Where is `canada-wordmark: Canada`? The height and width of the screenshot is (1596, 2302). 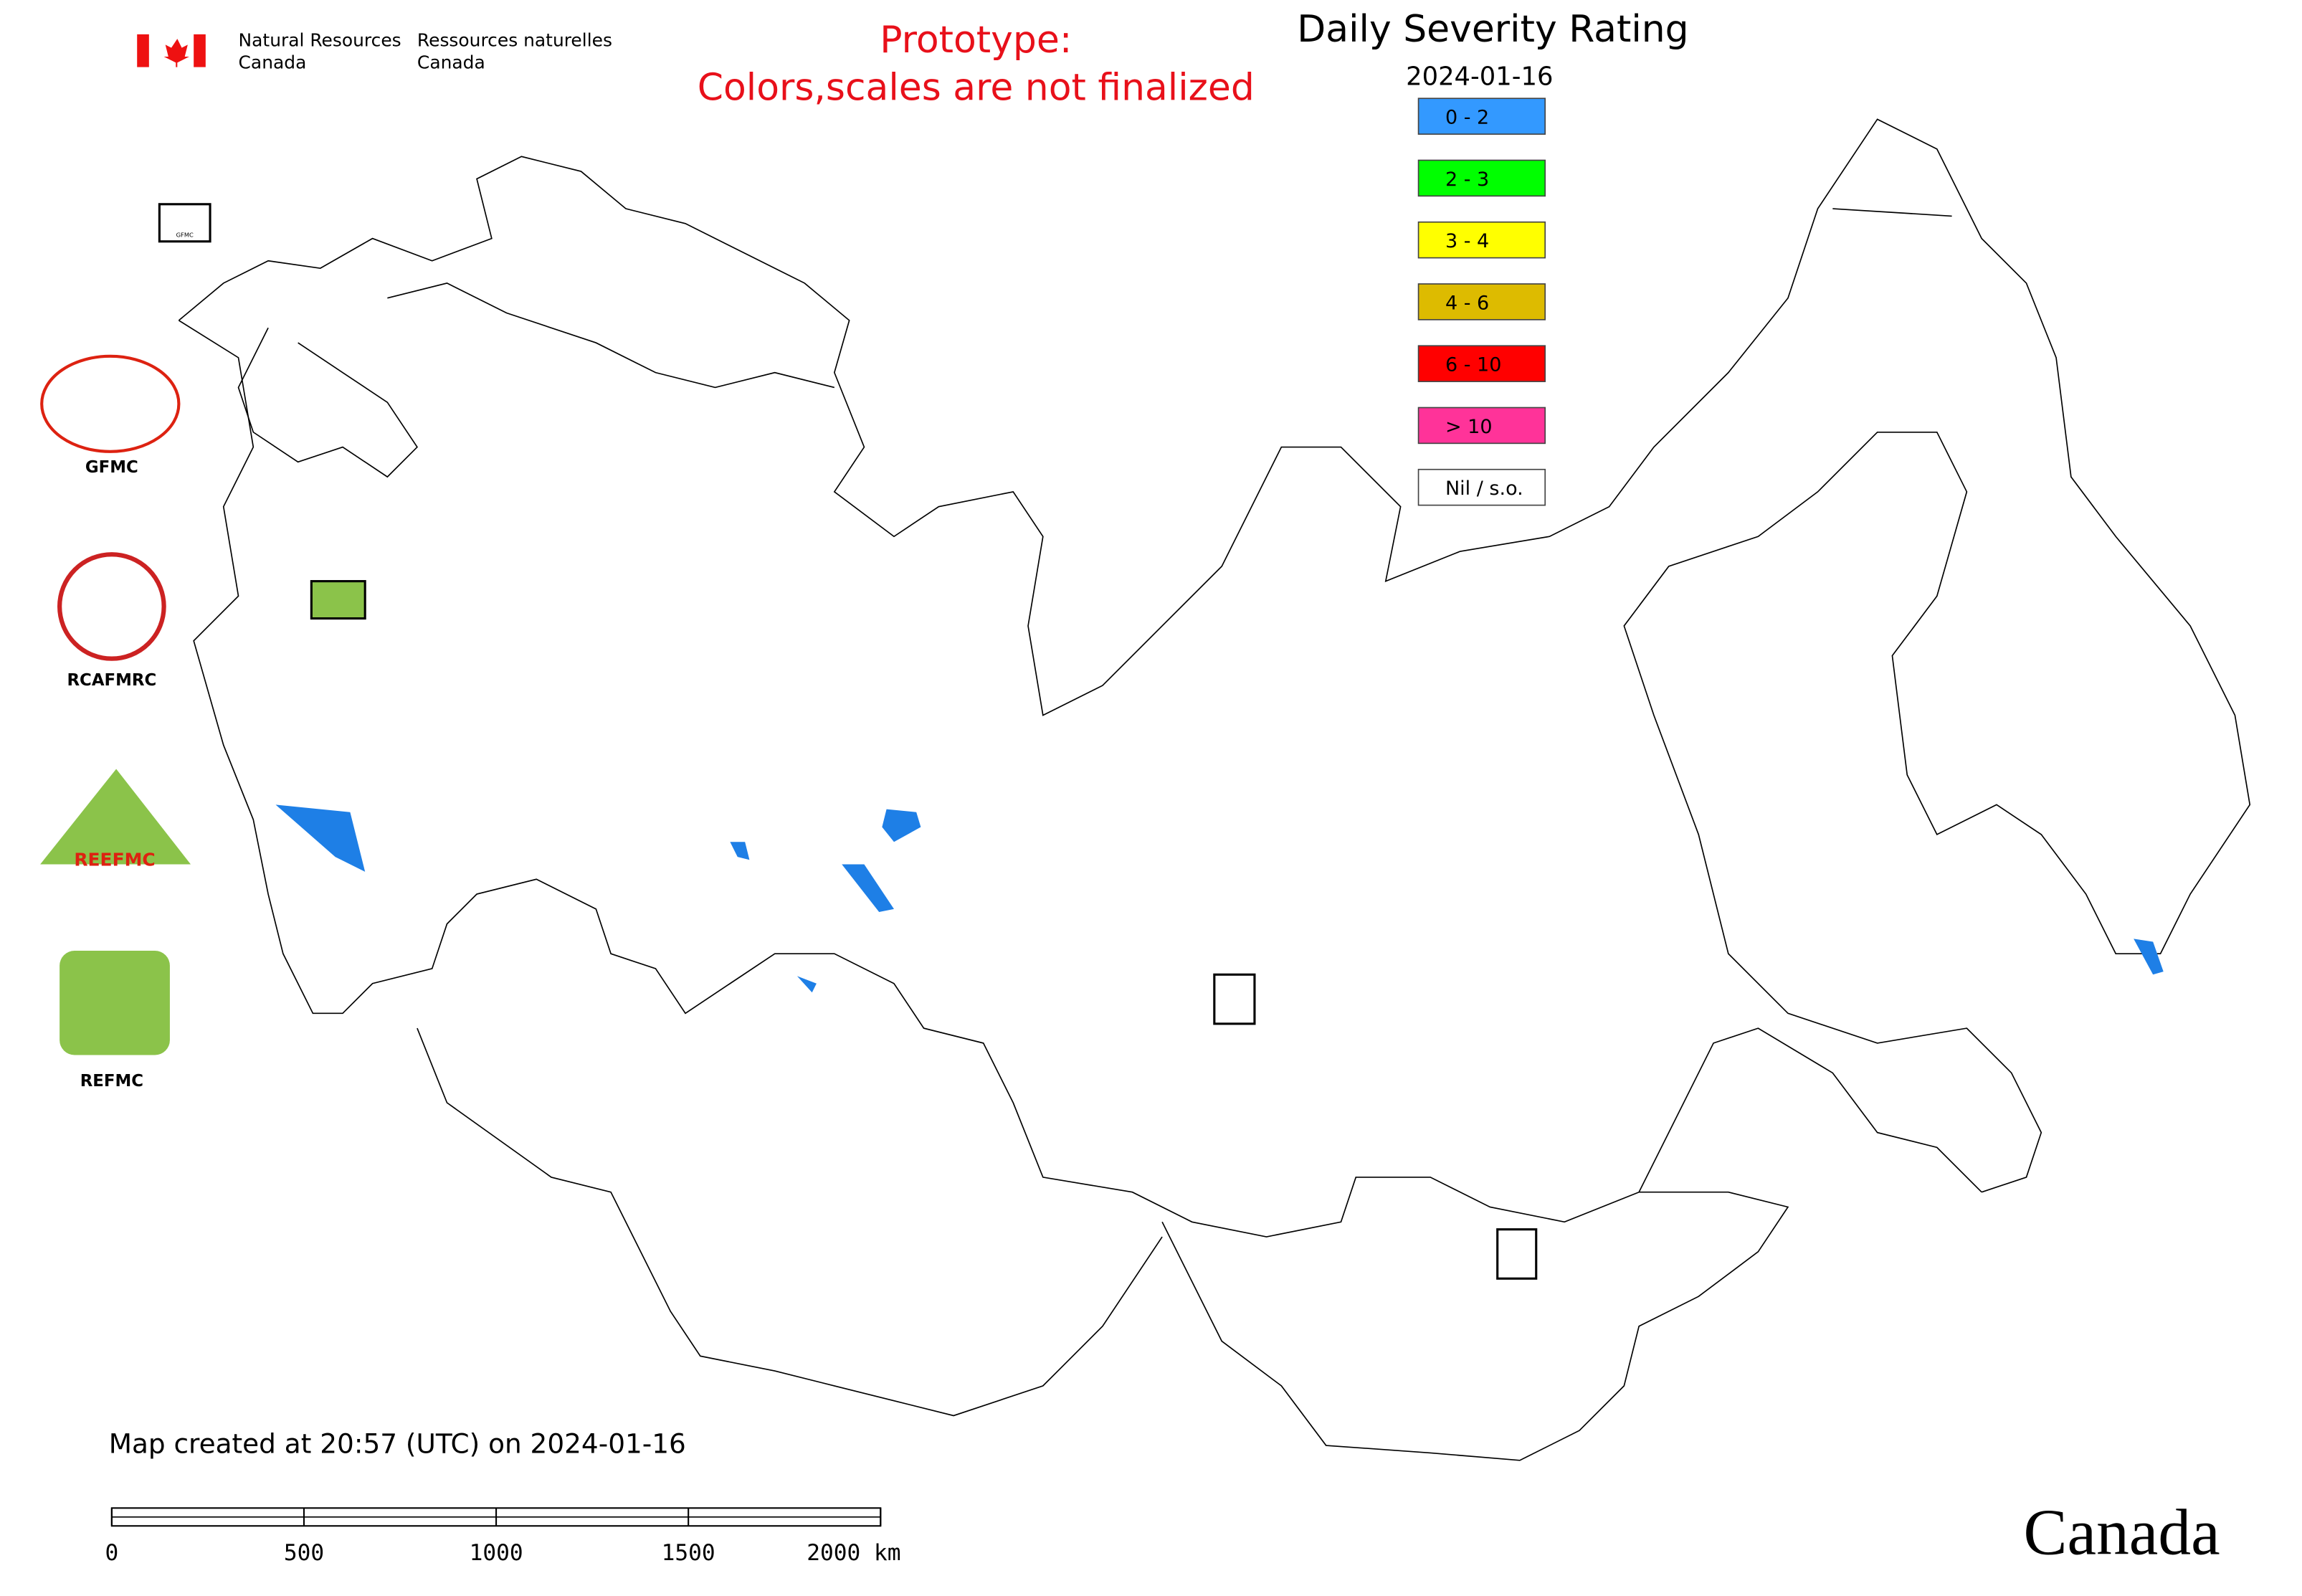
canada-wordmark: Canada is located at coordinates (2122, 1532).